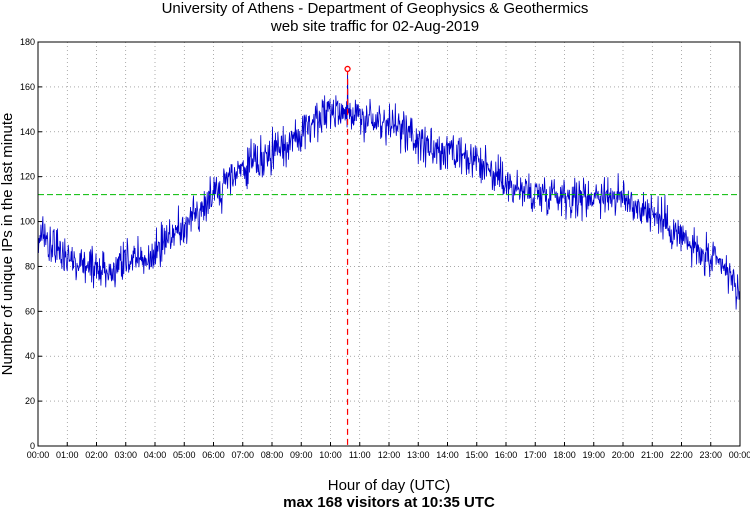 Image resolution: width=750 pixels, height=511 pixels. What do you see at coordinates (8, 244) in the screenshot?
I see `y-axis-label: Number of unique IPs in the last minute` at bounding box center [8, 244].